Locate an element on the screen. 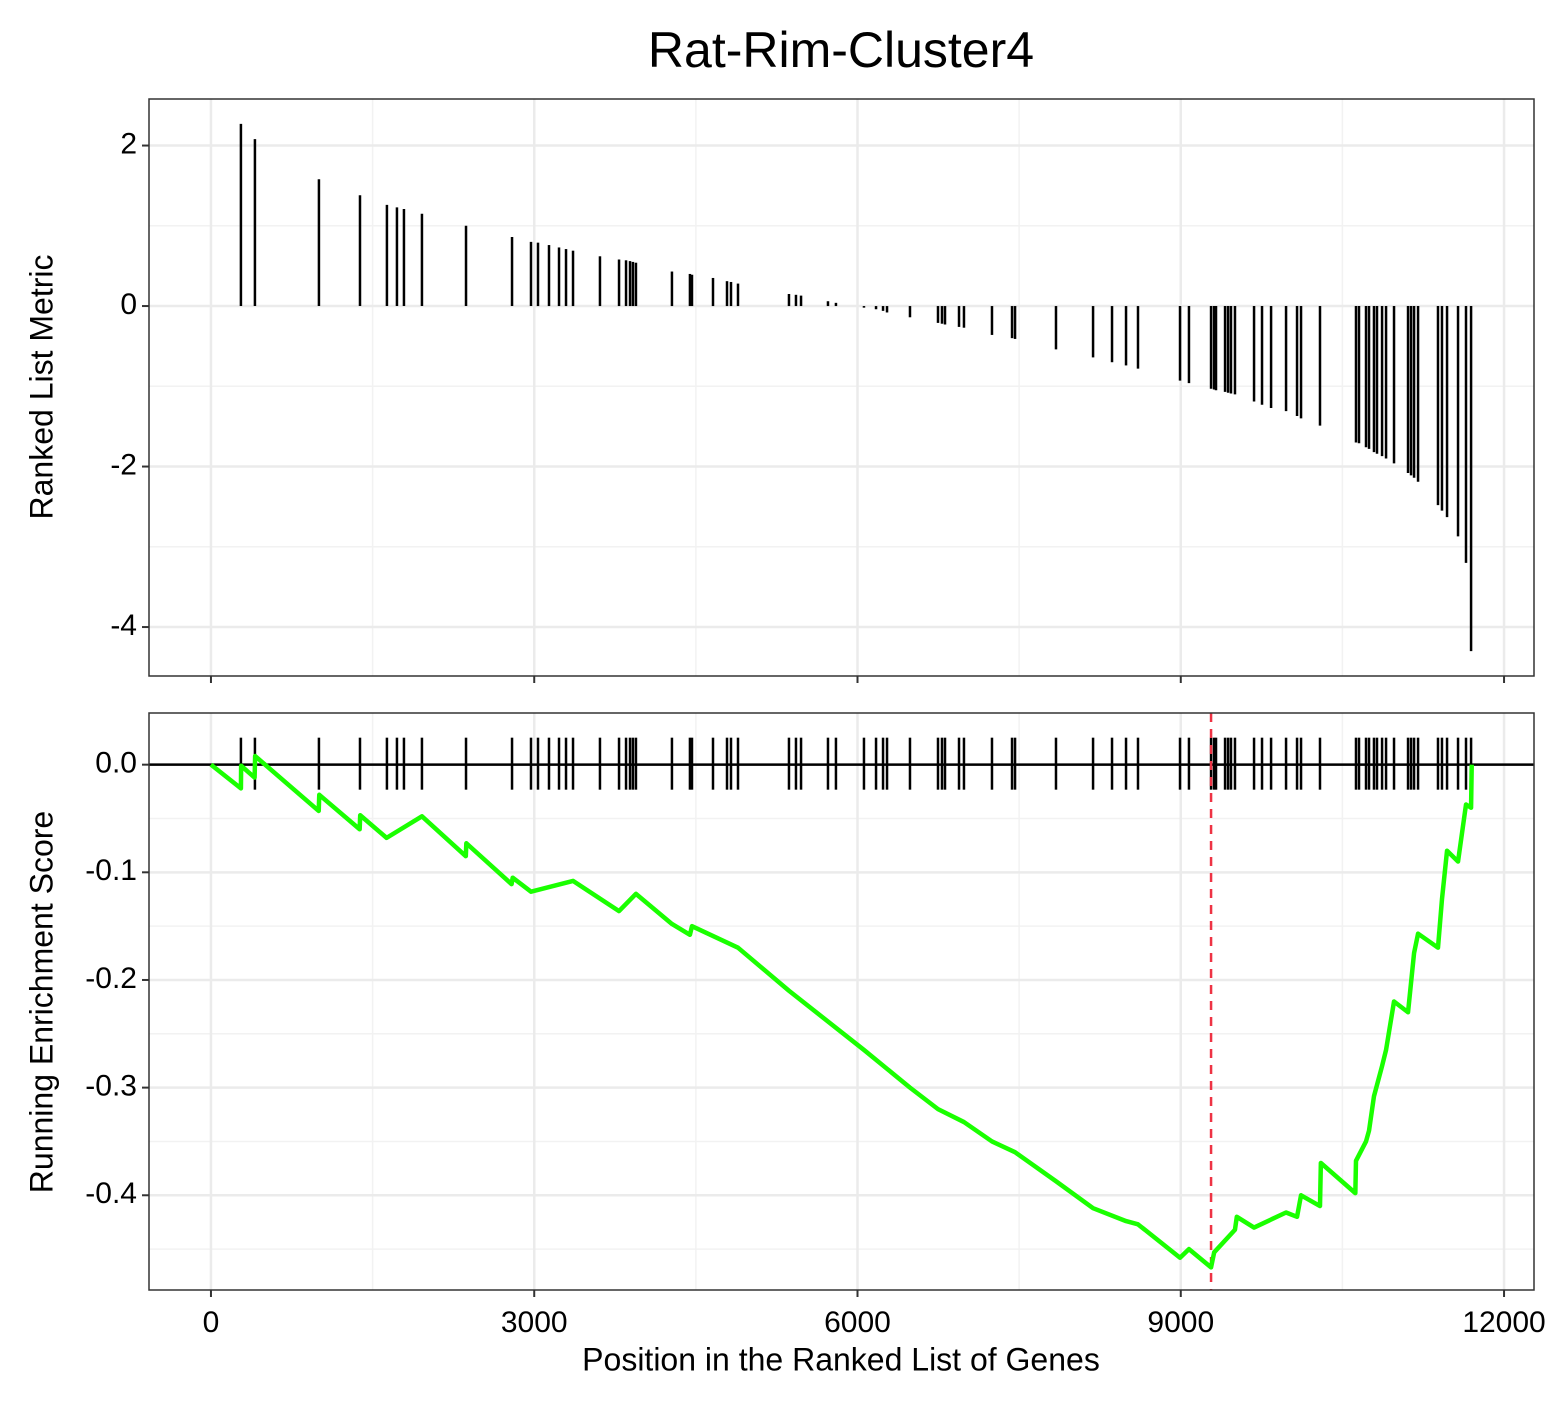 This screenshot has width=1564, height=1410. y-tick-label: -4 is located at coordinates (123, 625).